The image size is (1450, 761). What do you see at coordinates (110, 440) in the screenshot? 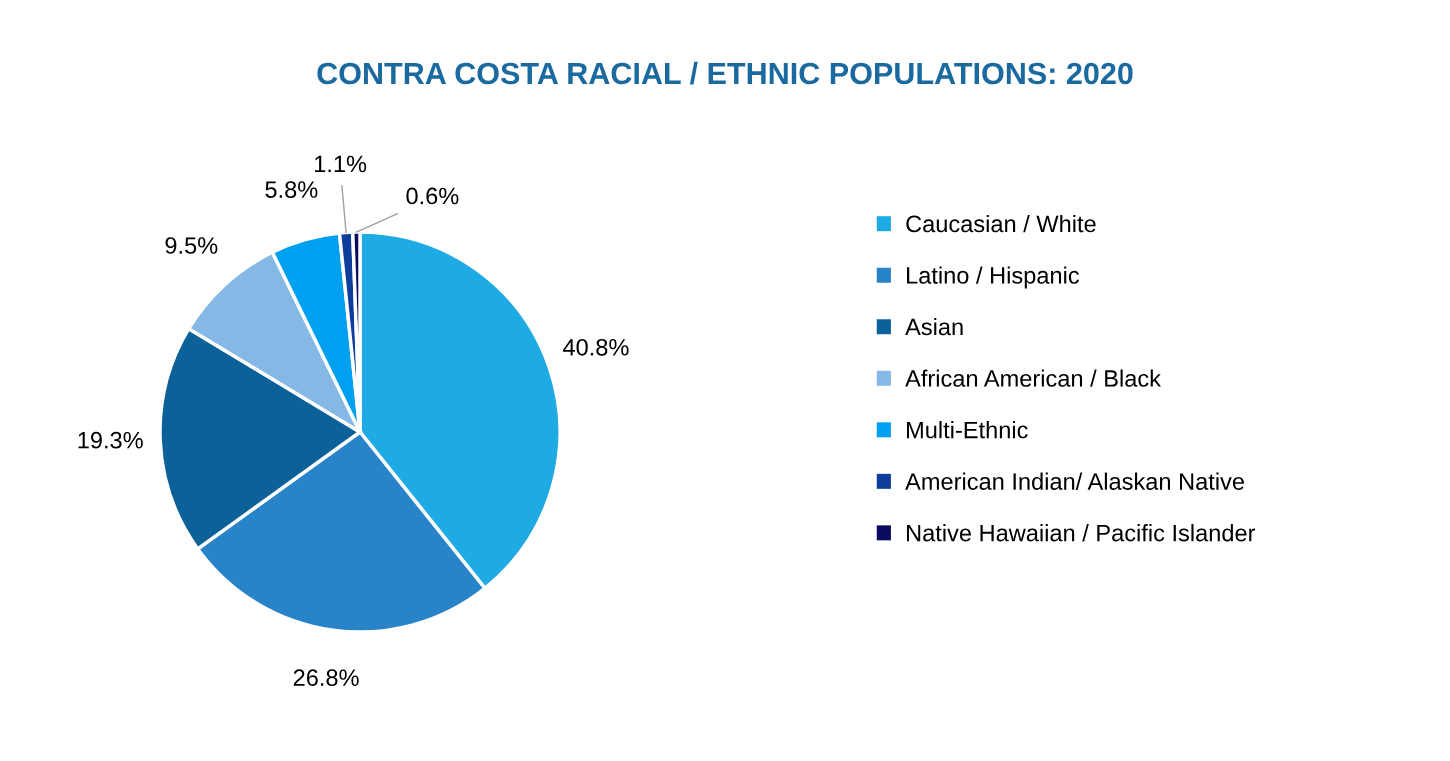
I see `data-label: 19.3%` at bounding box center [110, 440].